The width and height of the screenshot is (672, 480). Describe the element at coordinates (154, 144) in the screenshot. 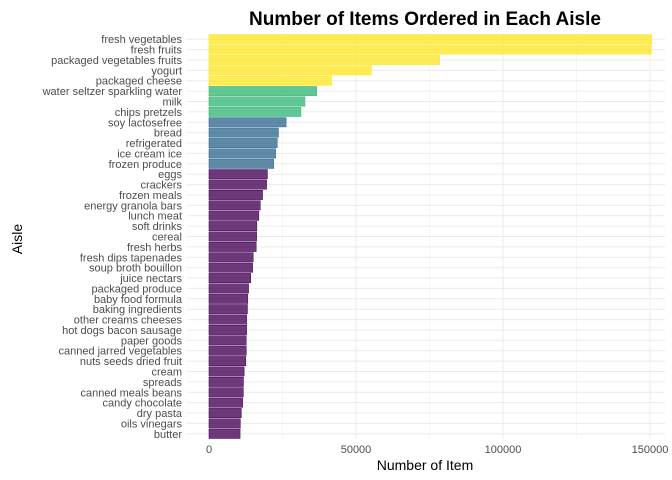

I see `y-tick-label: refrigerated` at that location.